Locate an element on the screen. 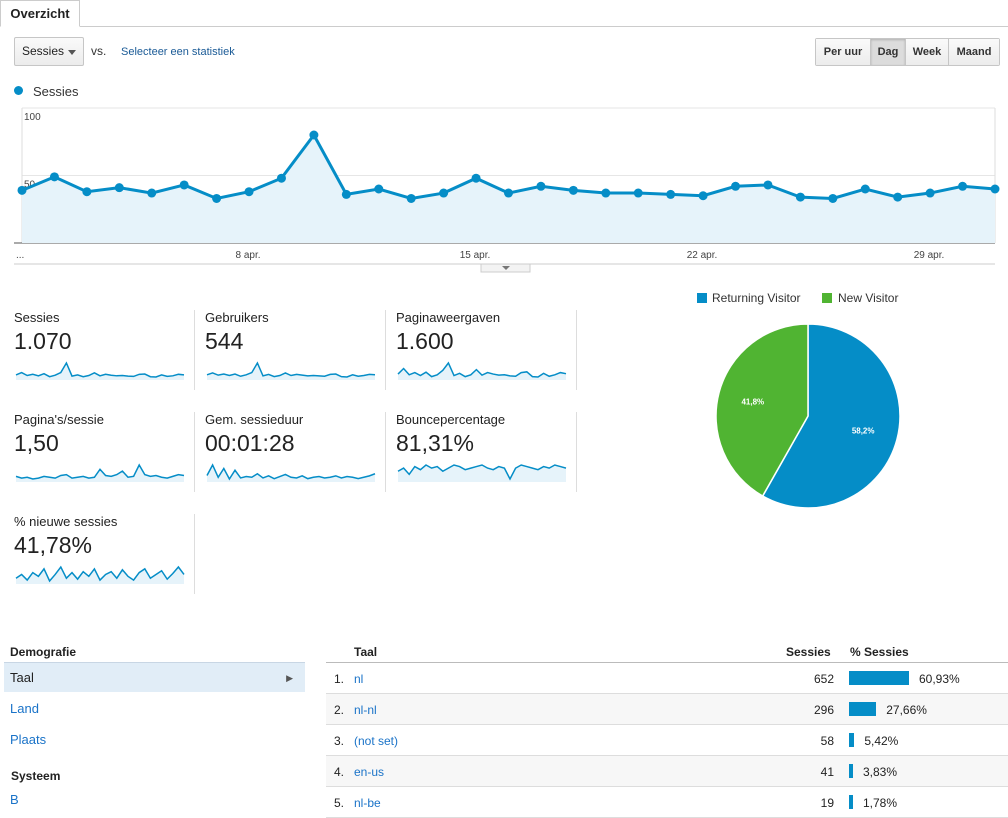 The image size is (1008, 818). tab-overzicht: Overzicht is located at coordinates (40, 13).